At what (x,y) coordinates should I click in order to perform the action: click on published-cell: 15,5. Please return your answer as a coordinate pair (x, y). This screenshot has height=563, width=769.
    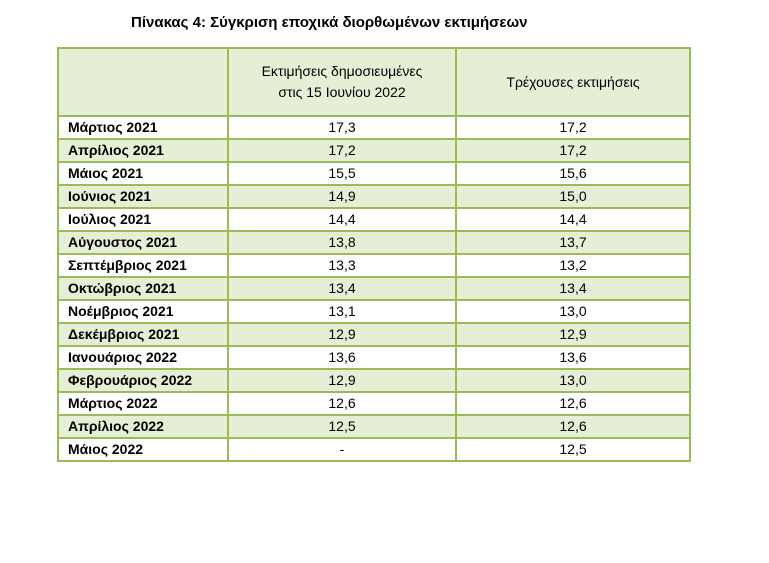
    Looking at the image, I should click on (342, 173).